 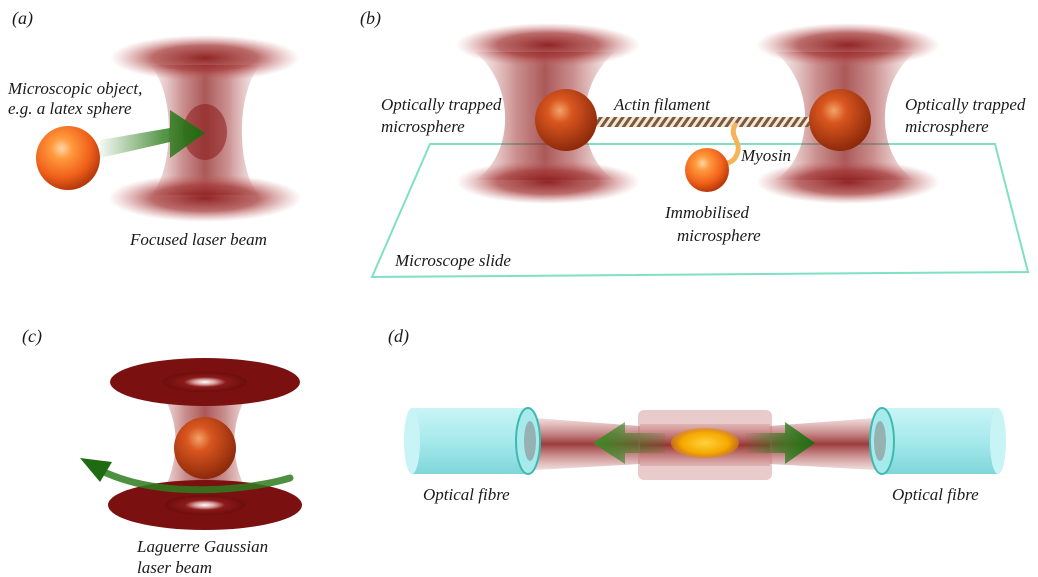 What do you see at coordinates (937, 441) in the screenshot?
I see `right-optical-fibre` at bounding box center [937, 441].